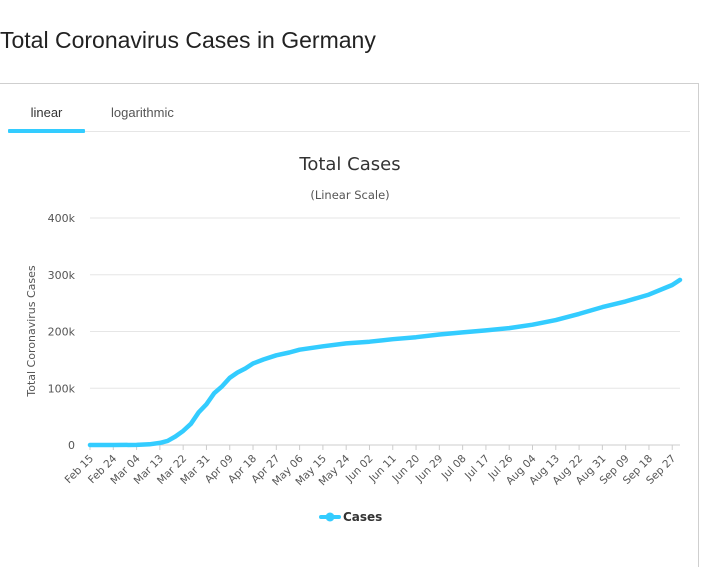 This screenshot has width=708, height=567. What do you see at coordinates (46, 112) in the screenshot?
I see `tab-linear: linear` at bounding box center [46, 112].